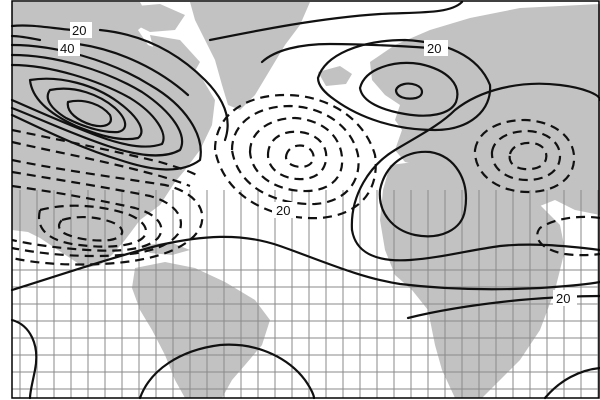 This screenshot has height=400, width=600. What do you see at coordinates (201, 330) in the screenshot?
I see `south-america-land` at bounding box center [201, 330].